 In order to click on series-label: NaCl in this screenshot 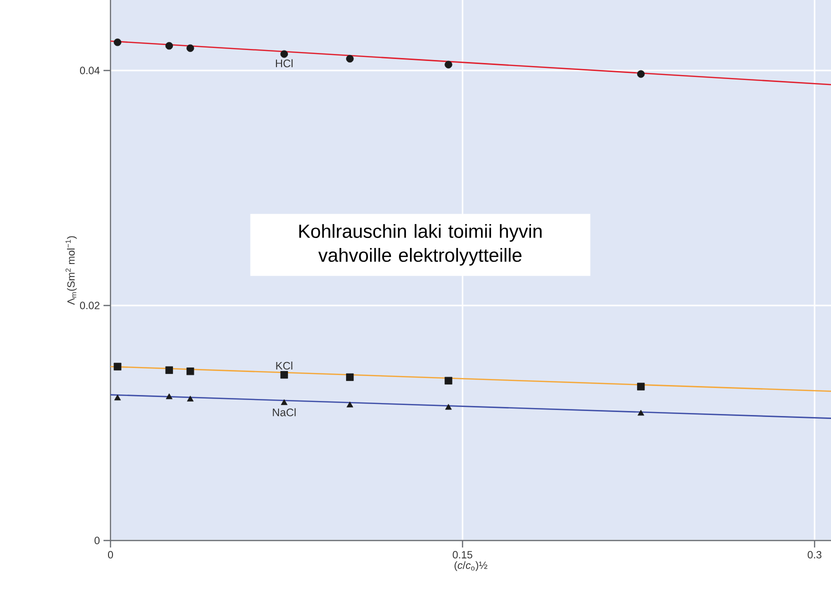, I will do `click(284, 412)`.